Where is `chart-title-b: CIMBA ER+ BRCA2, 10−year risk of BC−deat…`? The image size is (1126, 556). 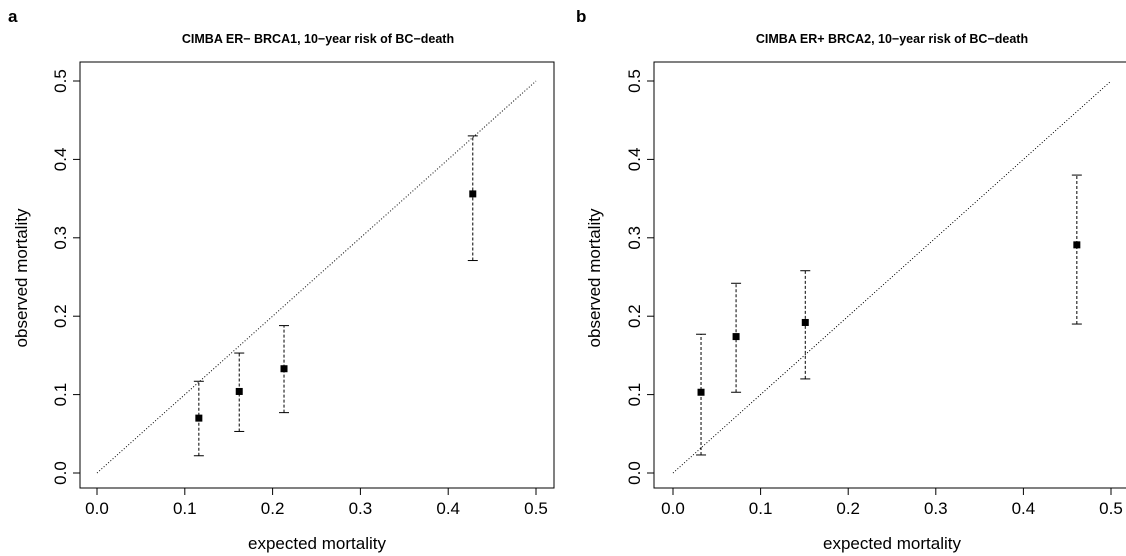
chart-title-b: CIMBA ER+ BRCA2, 10−year risk of BC−deat… is located at coordinates (892, 39).